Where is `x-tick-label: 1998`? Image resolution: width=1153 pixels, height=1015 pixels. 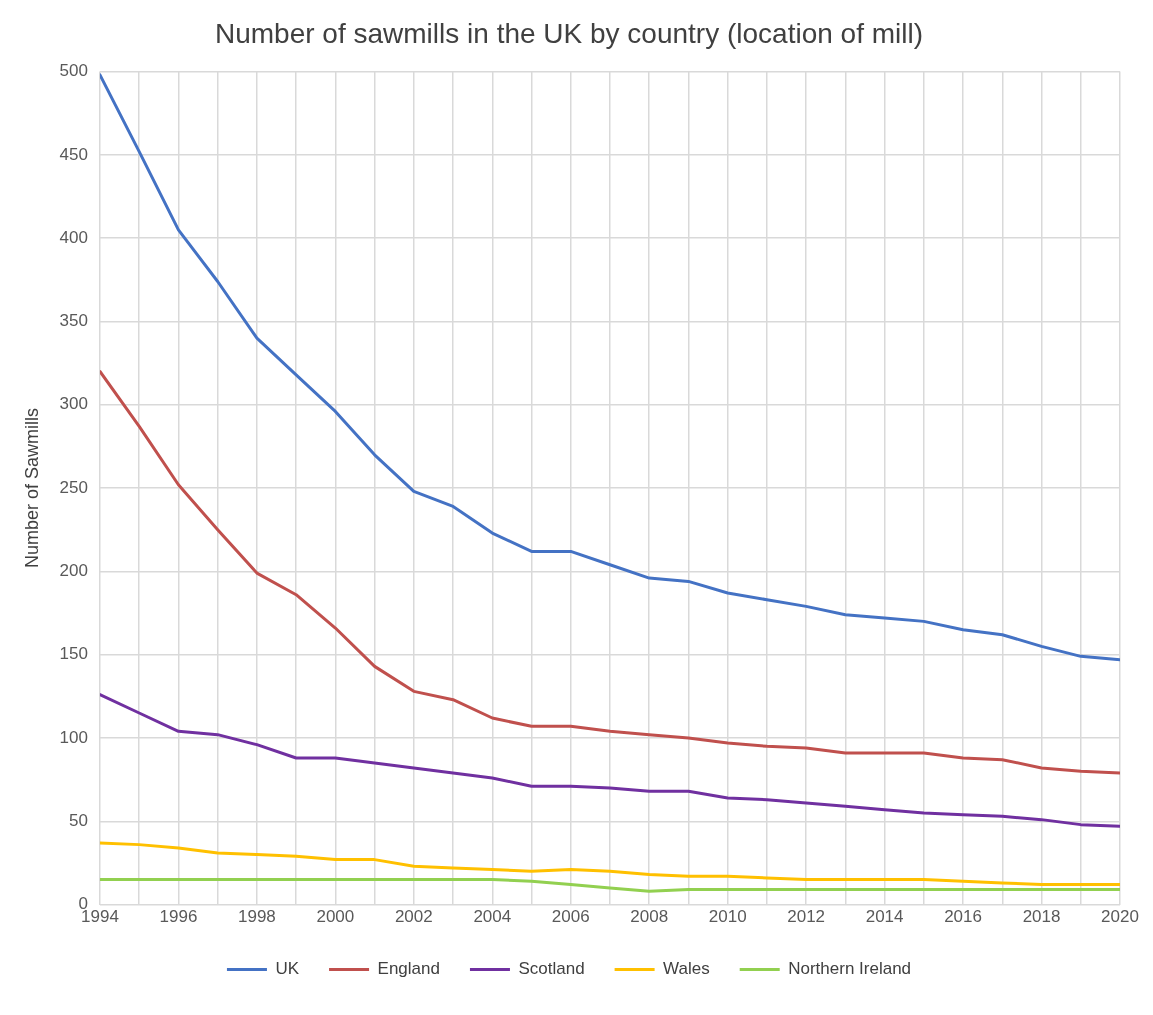
x-tick-label: 1998 is located at coordinates (256, 917).